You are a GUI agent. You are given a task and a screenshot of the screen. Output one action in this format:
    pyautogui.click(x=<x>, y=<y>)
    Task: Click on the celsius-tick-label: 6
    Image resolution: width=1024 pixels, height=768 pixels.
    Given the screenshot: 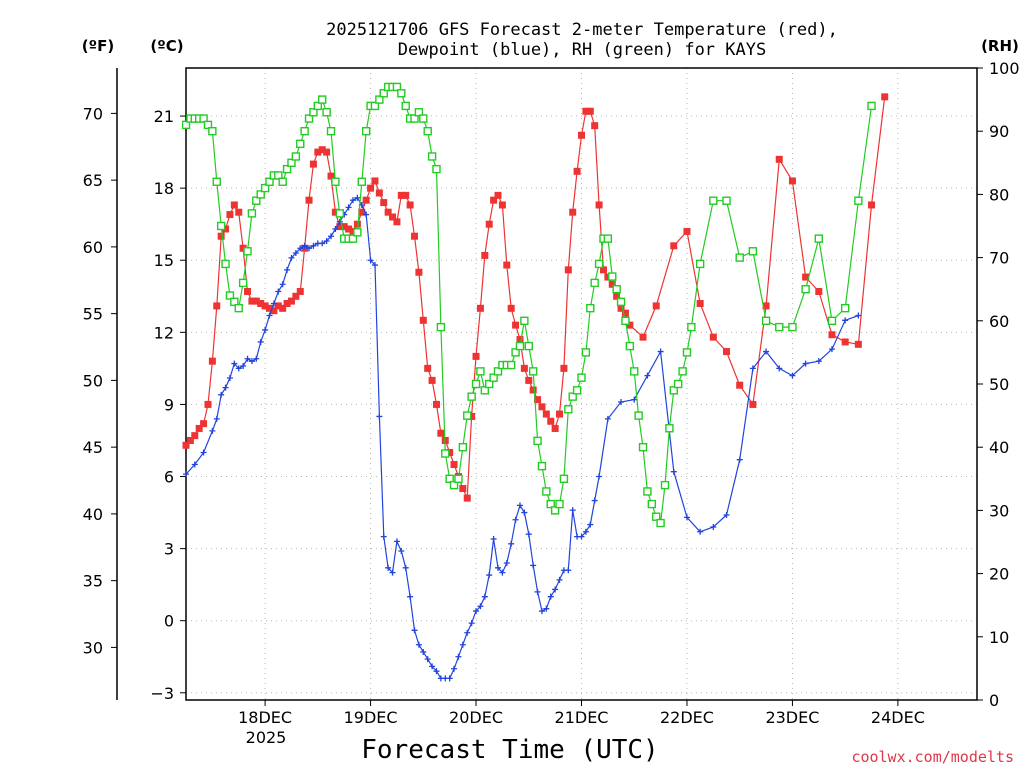 What is the action you would take?
    pyautogui.click(x=169, y=477)
    